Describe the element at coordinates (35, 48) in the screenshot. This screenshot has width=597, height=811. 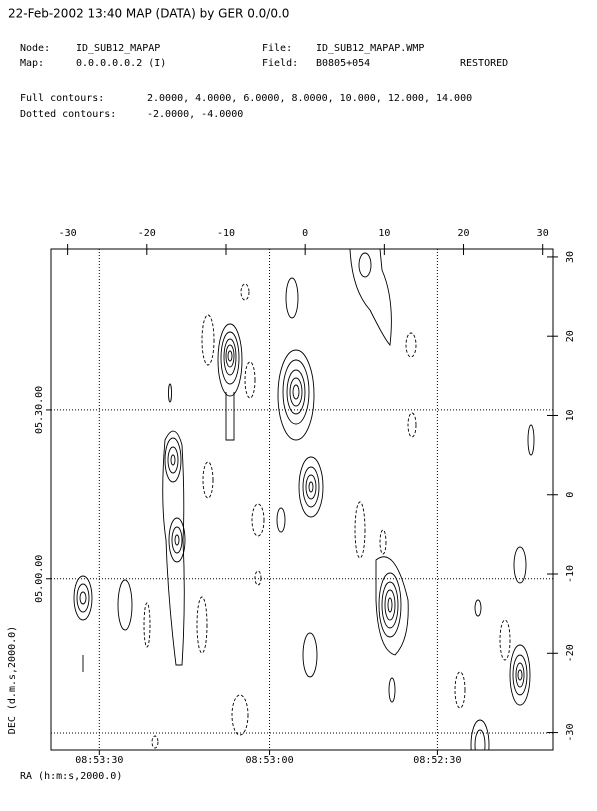
I see `info-label: Node:` at that location.